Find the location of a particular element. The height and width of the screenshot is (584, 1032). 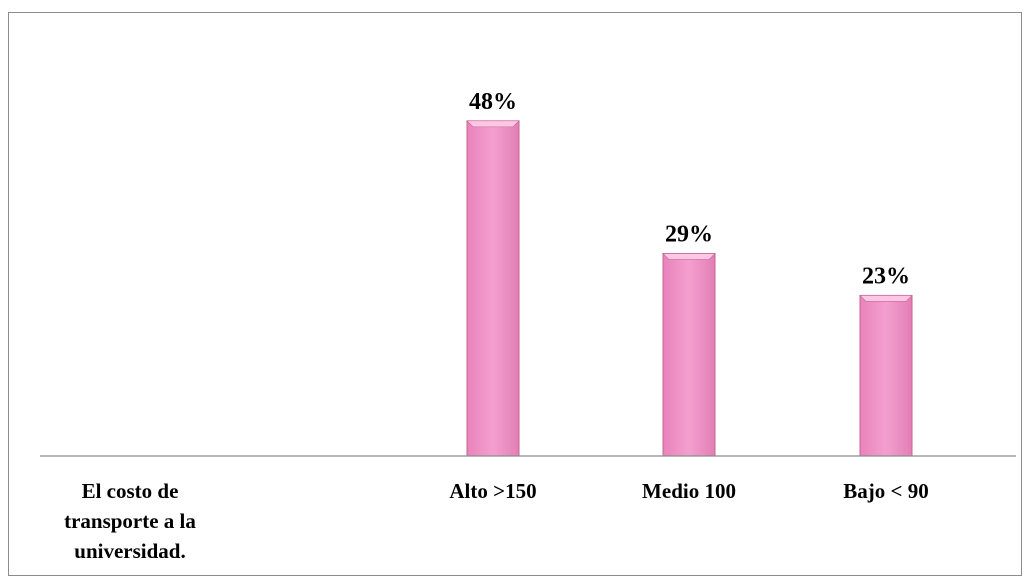

row-label-line-3: universidad. is located at coordinates (129, 551).